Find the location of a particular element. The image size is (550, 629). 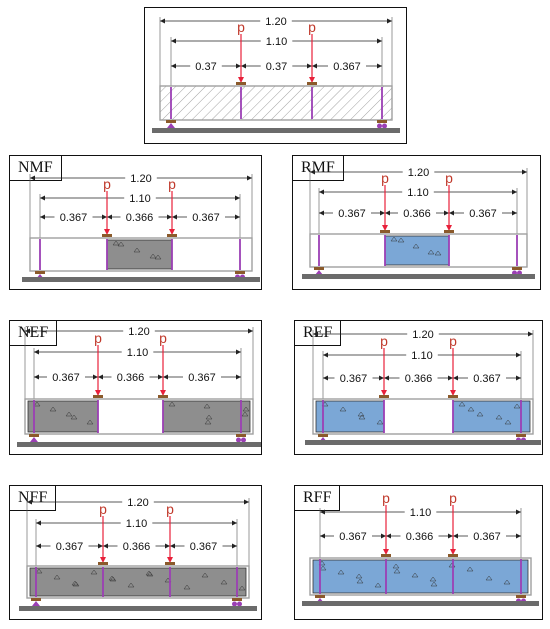

diagram-label: NMF is located at coordinates (35, 168).